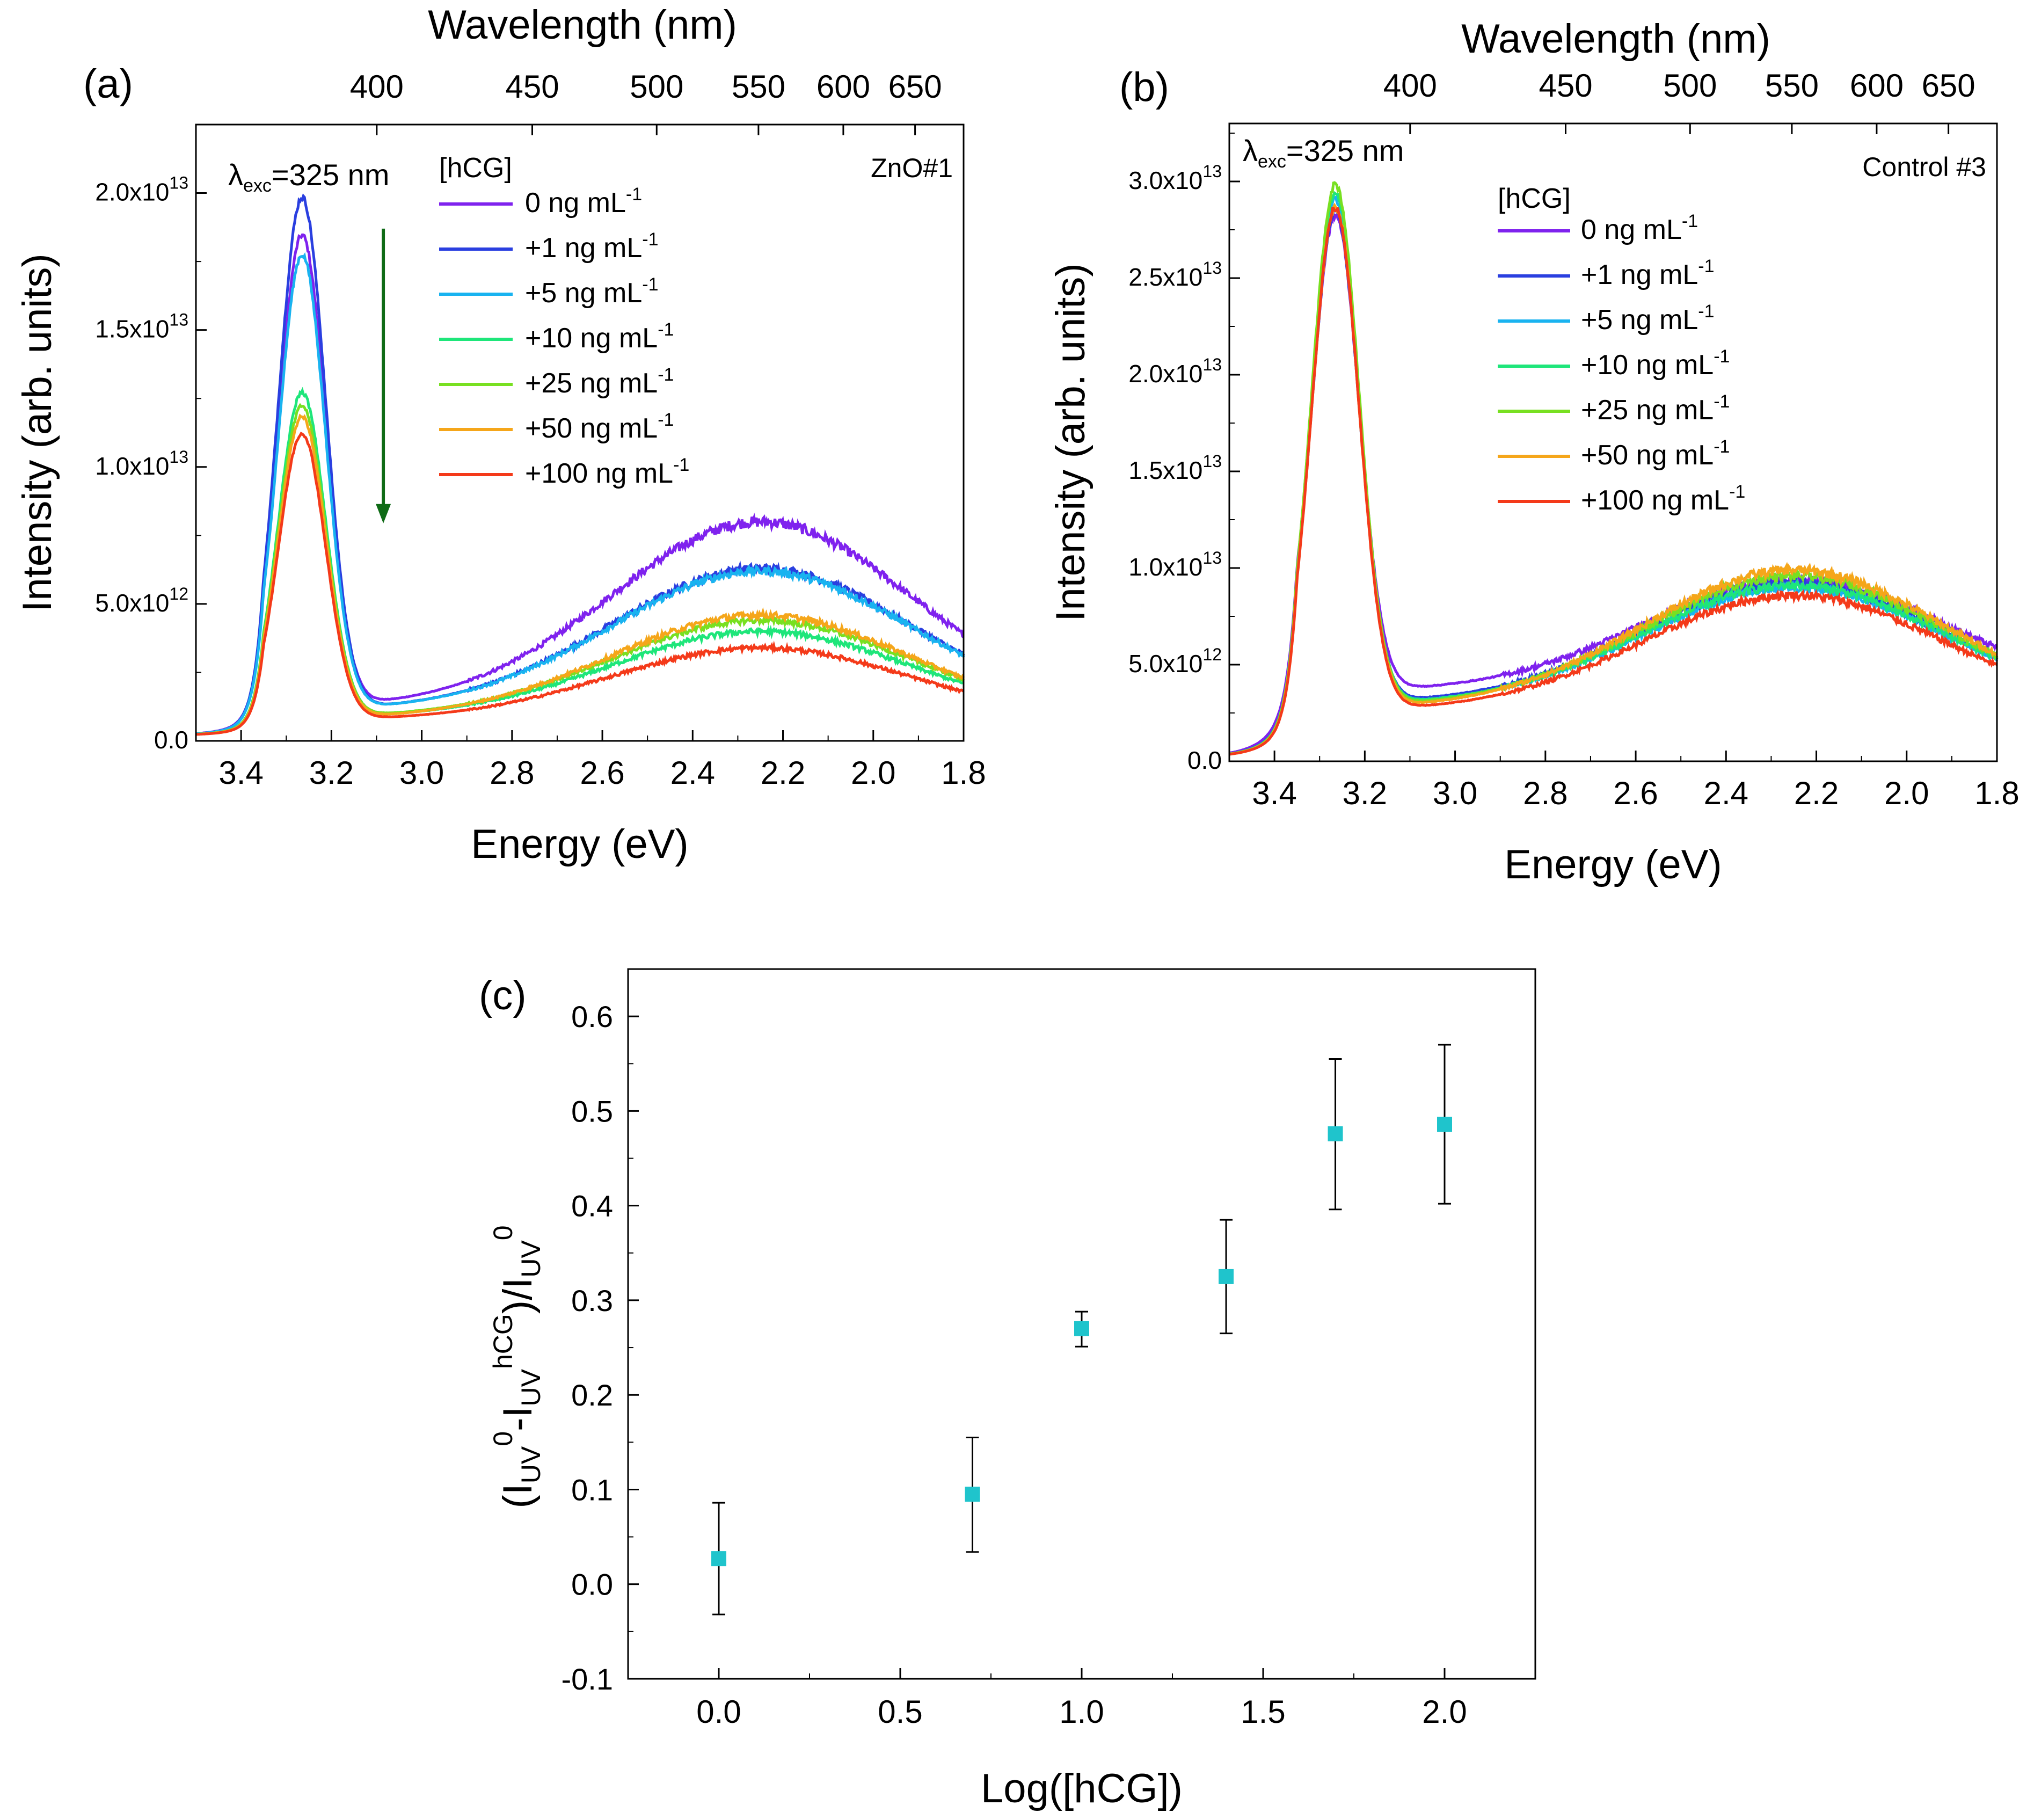 The height and width of the screenshot is (1820, 2034). Describe the element at coordinates (1726, 793) in the screenshot. I see `x-tick-label-b: 2.4` at that location.